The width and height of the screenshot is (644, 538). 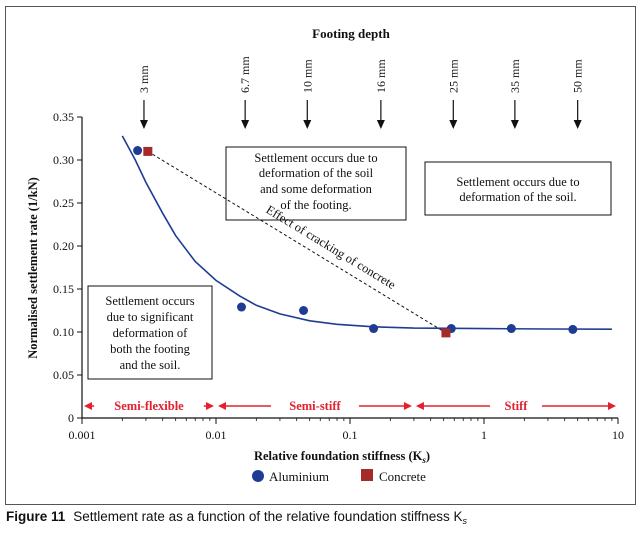 What do you see at coordinates (63, 246) in the screenshot?
I see `y-tick-label: 0.20` at bounding box center [63, 246].